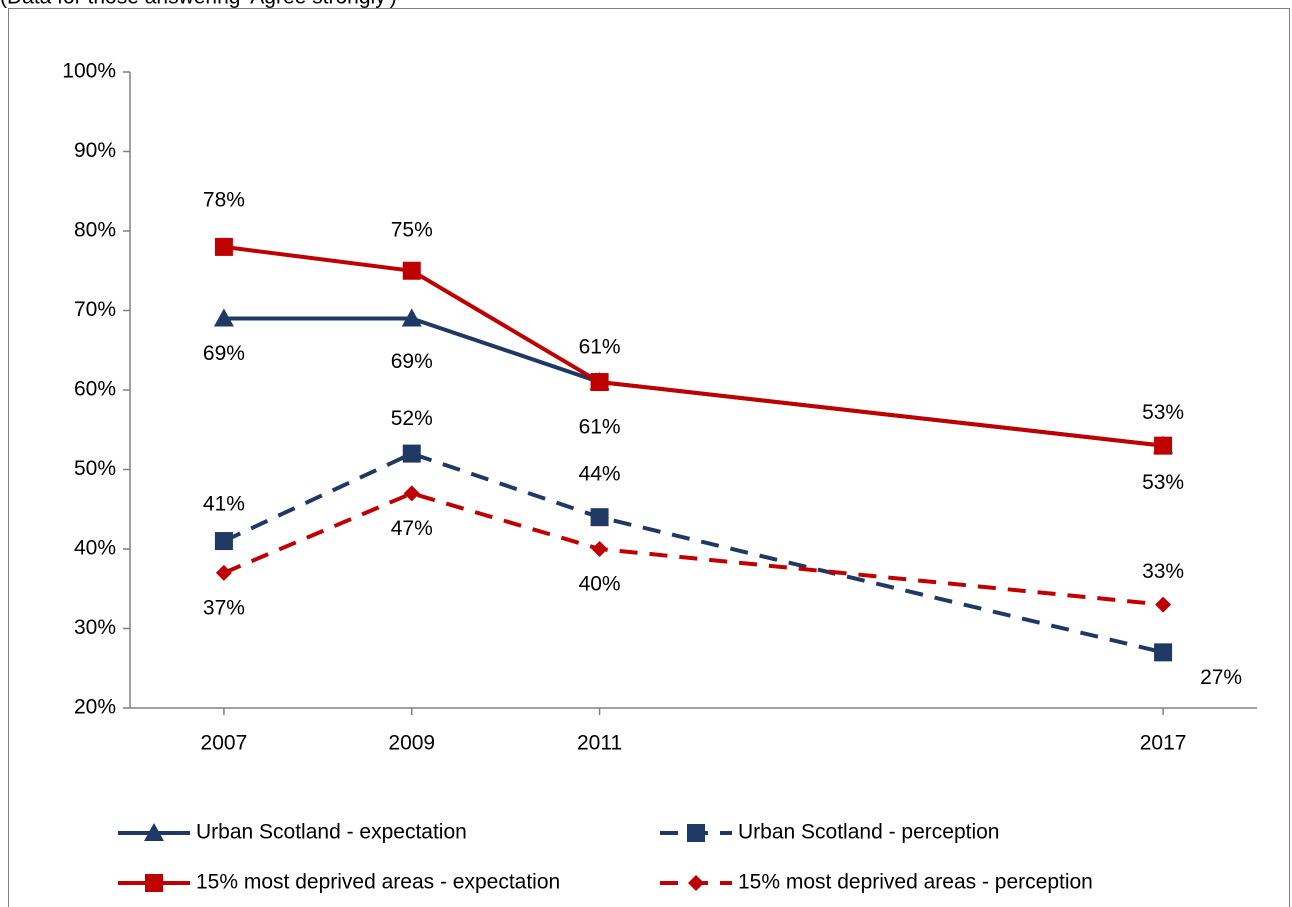 The width and height of the screenshot is (1292, 907). Describe the element at coordinates (95, 468) in the screenshot. I see `y-tick-label: 50%` at that location.